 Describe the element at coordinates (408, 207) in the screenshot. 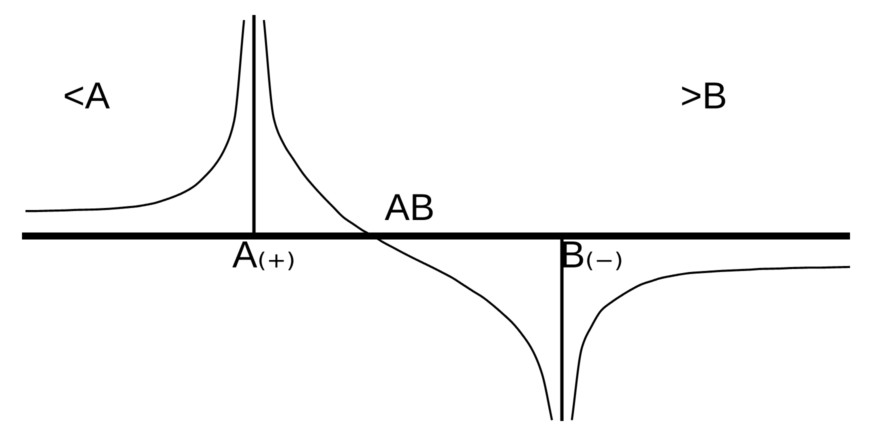

I see `annotation: AB` at that location.